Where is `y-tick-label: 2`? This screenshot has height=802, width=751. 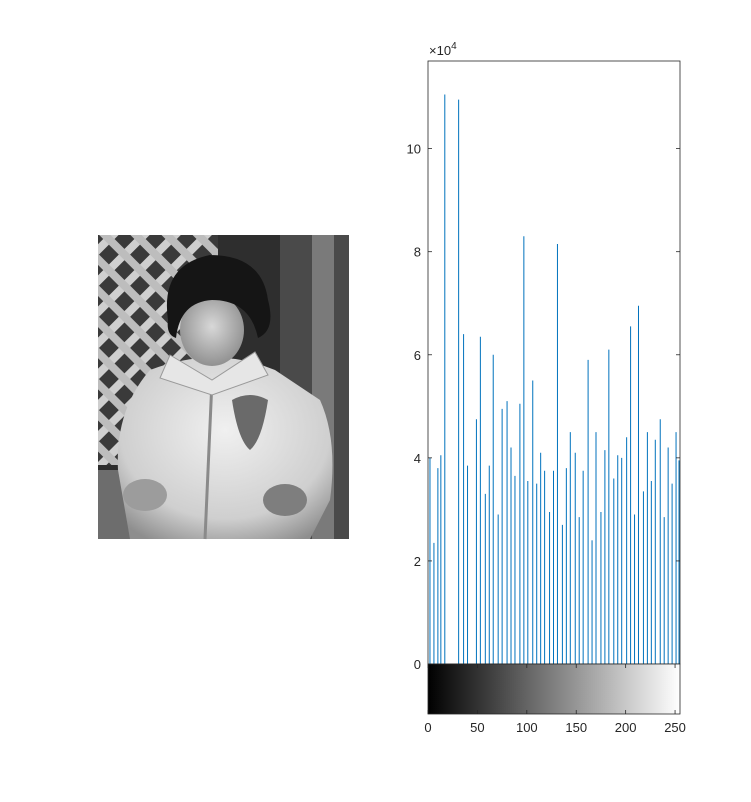
y-tick-label: 2 is located at coordinates (417, 561).